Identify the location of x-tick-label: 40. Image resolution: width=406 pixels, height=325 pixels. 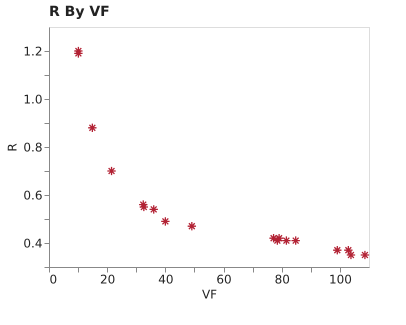
(166, 279).